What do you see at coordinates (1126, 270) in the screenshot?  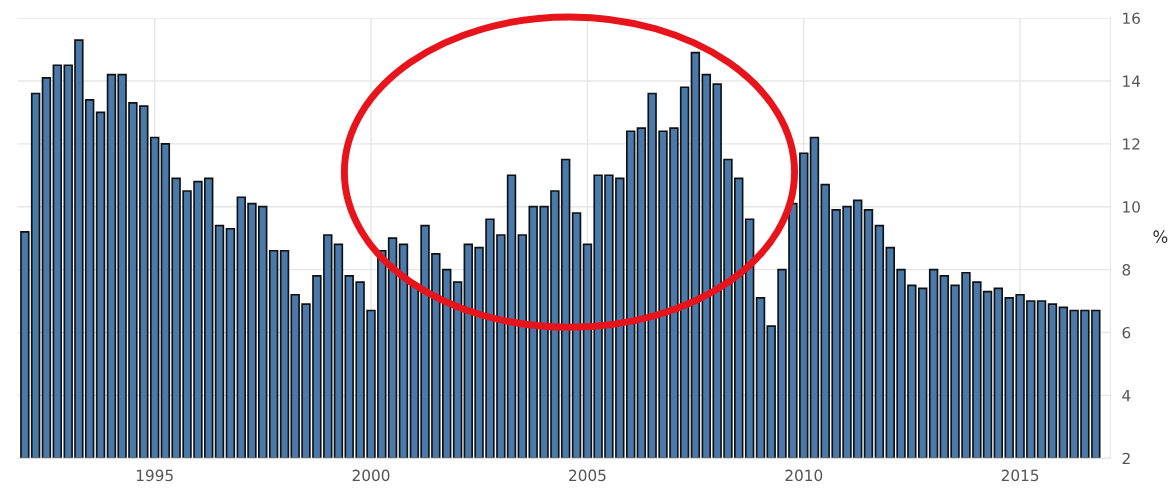 I see `y-tick-label: 8` at bounding box center [1126, 270].